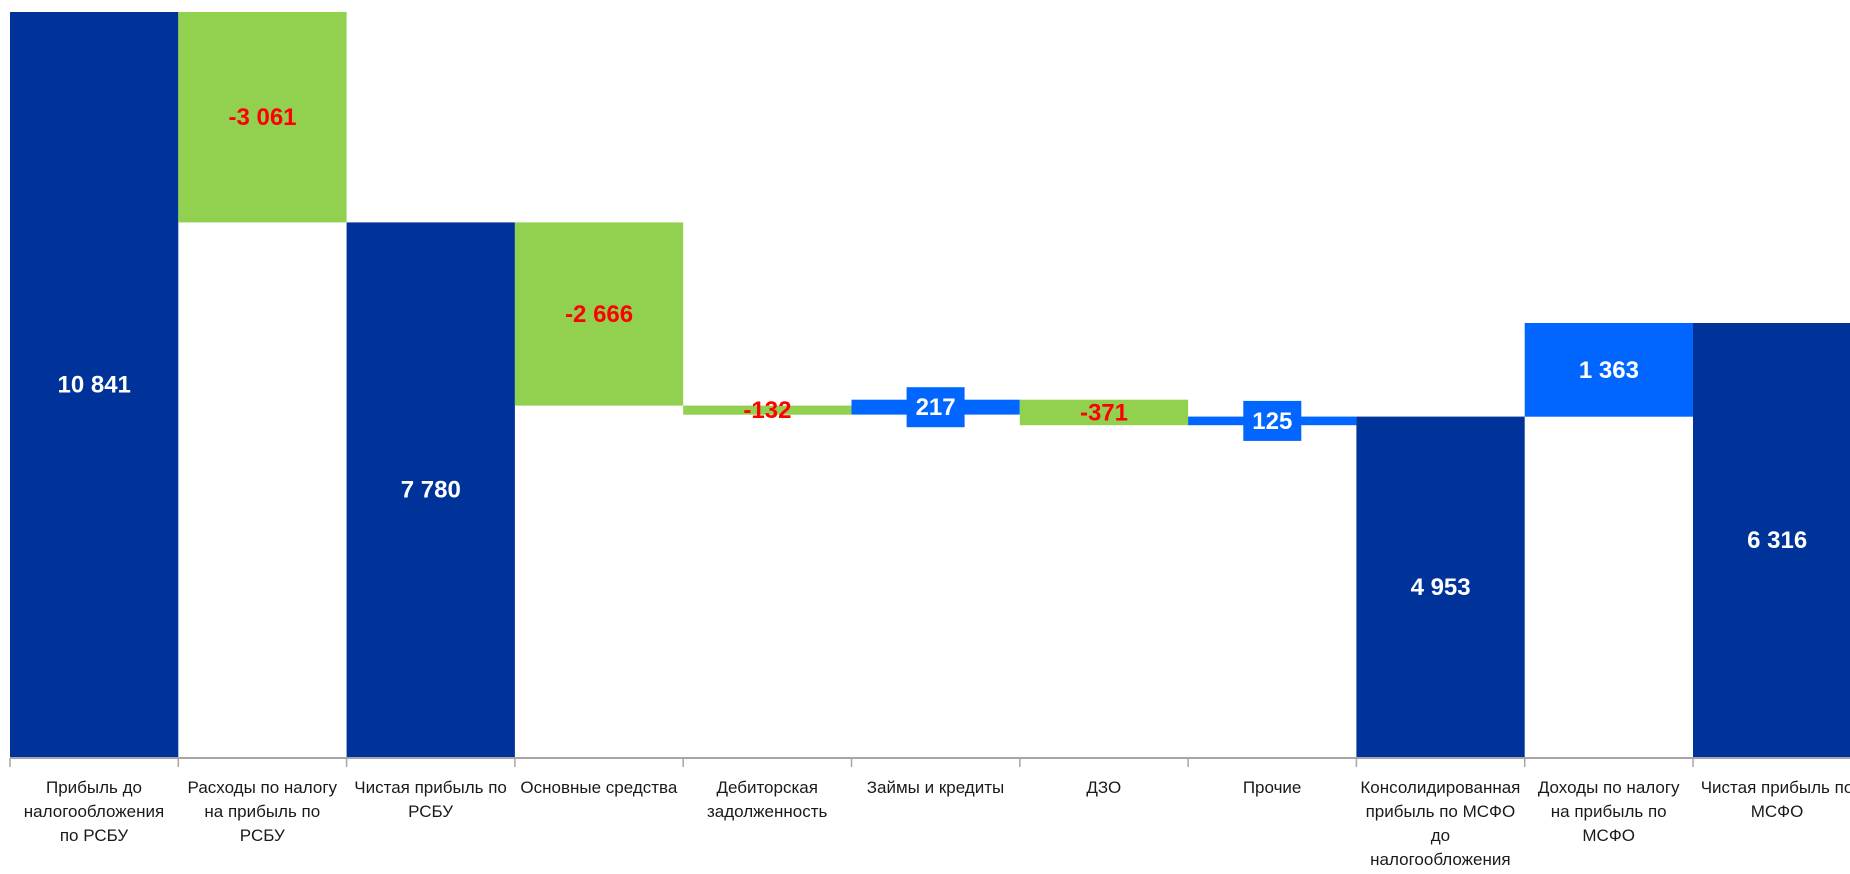 The image size is (1850, 874). I want to click on category-label-line: Займы и кредиты, so click(935, 787).